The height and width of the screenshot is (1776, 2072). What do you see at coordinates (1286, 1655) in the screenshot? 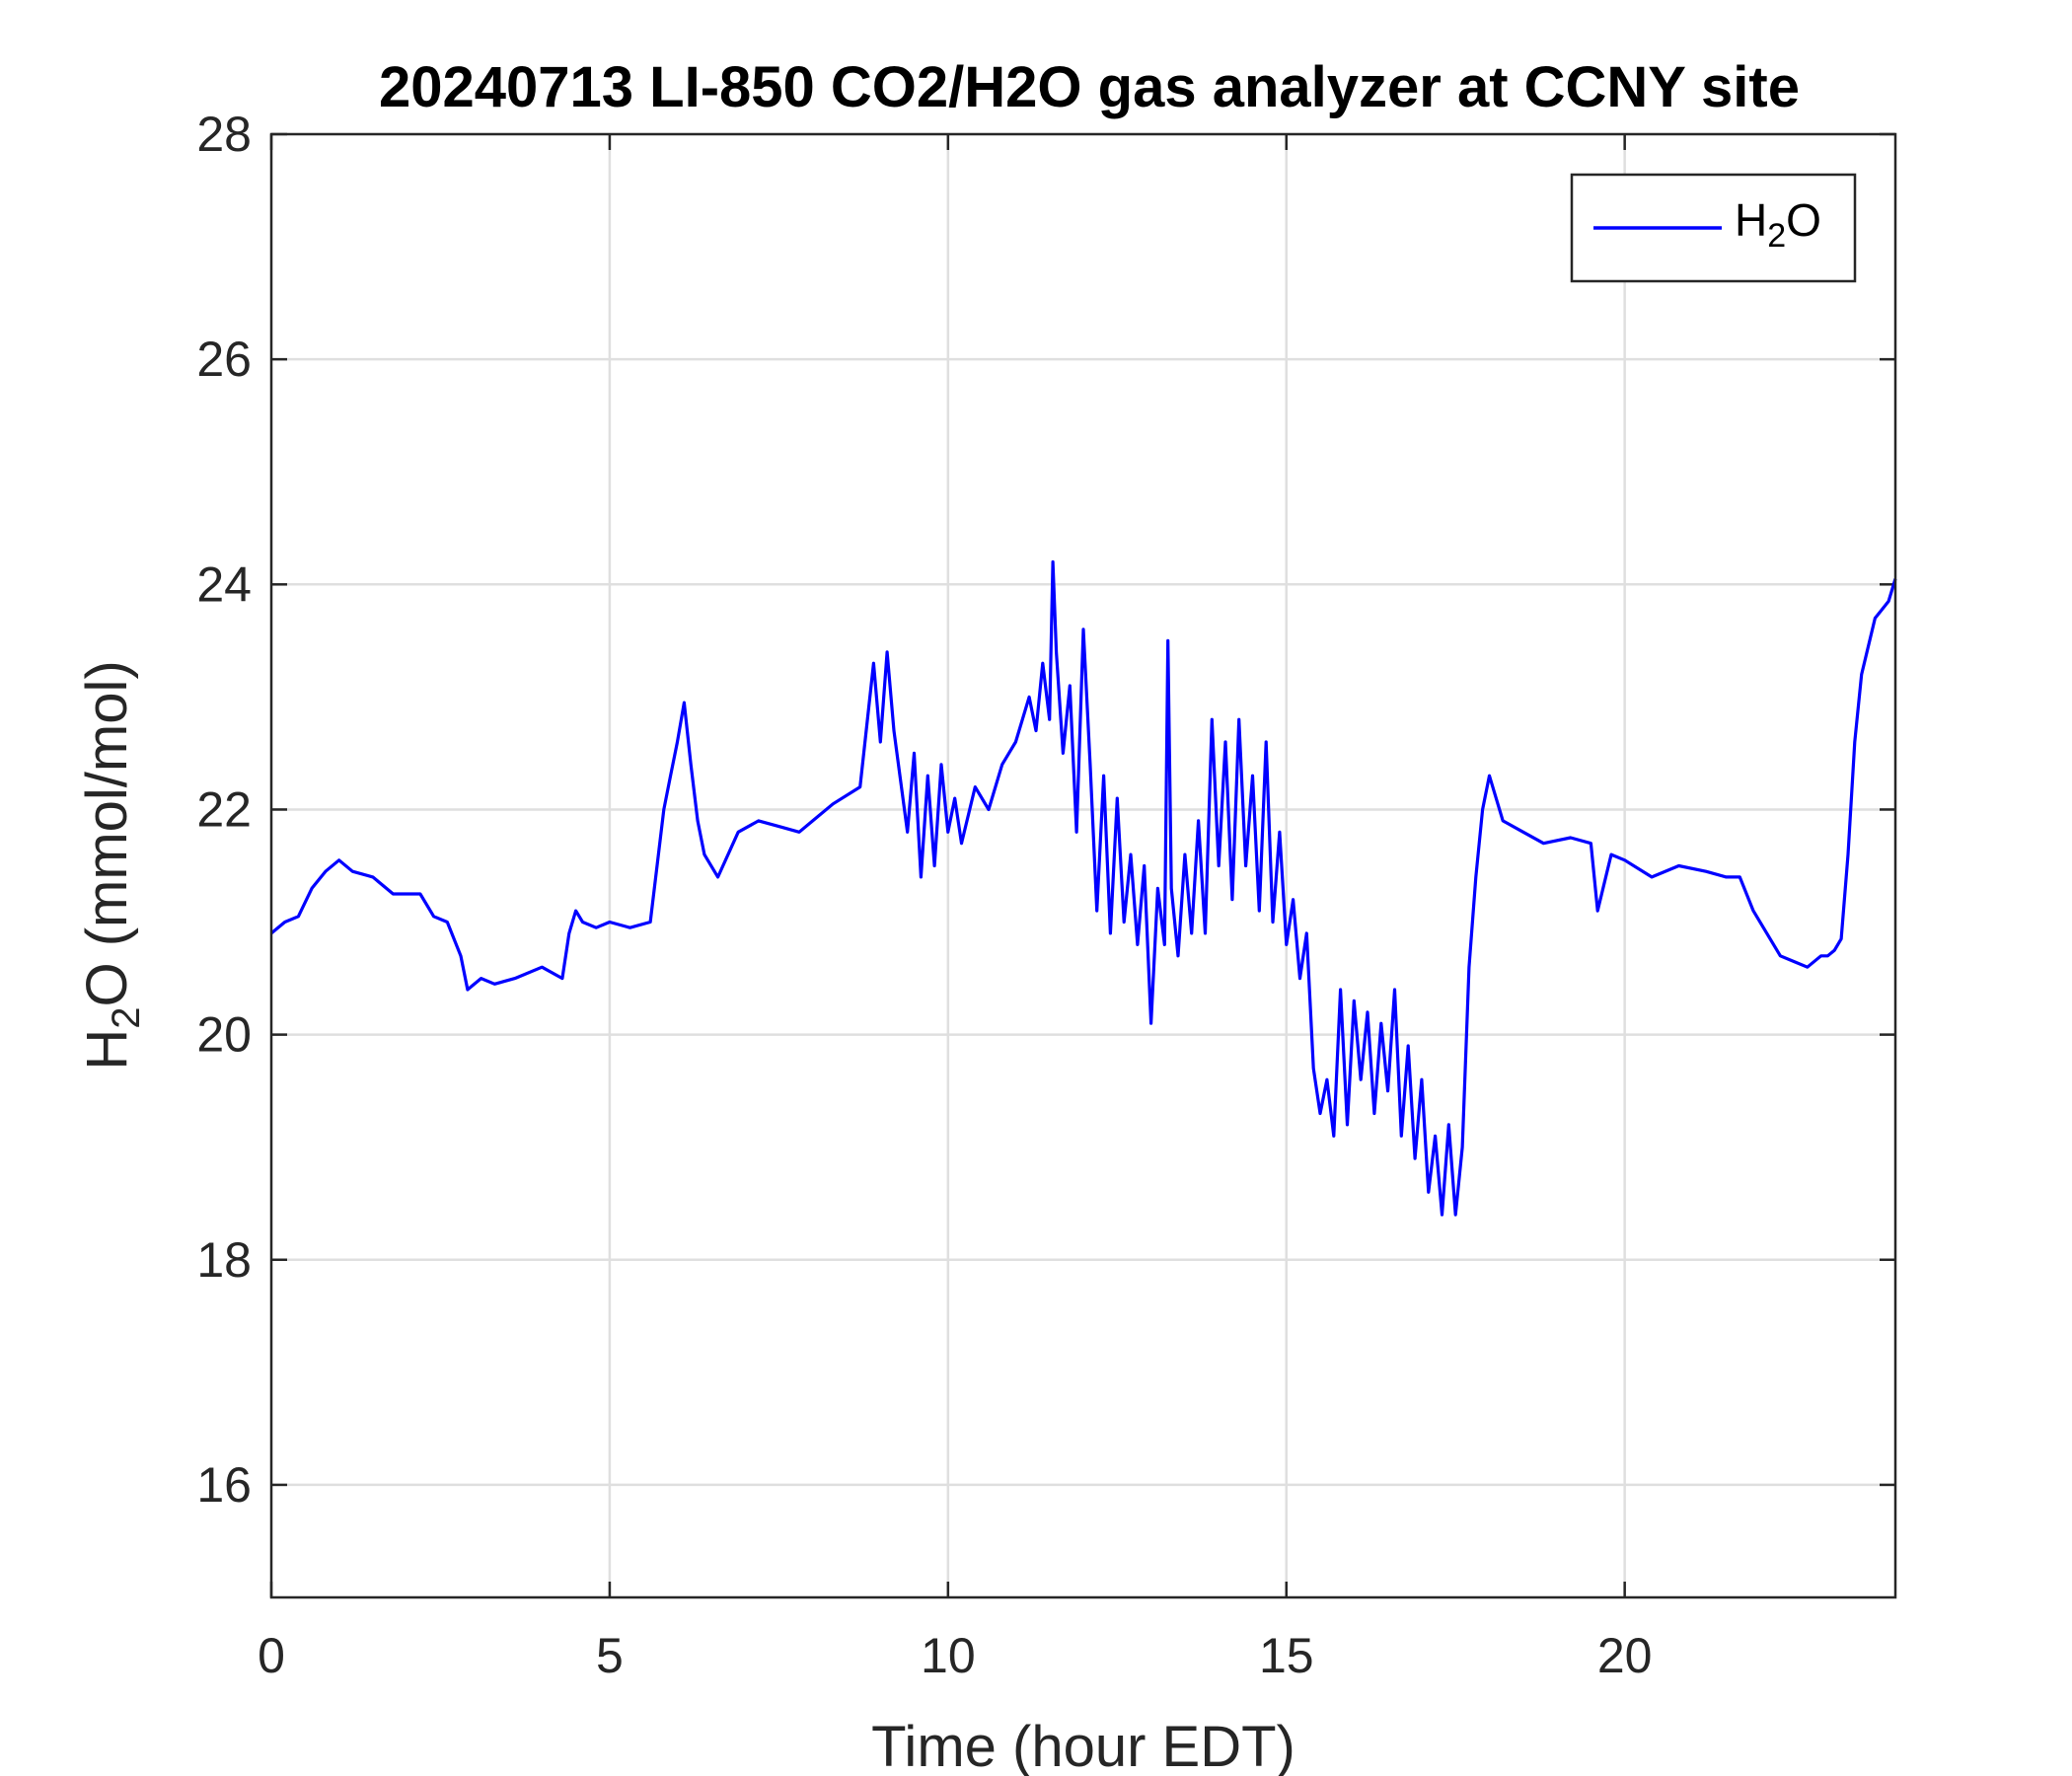
I see `x-tick-label: 15` at bounding box center [1286, 1655].